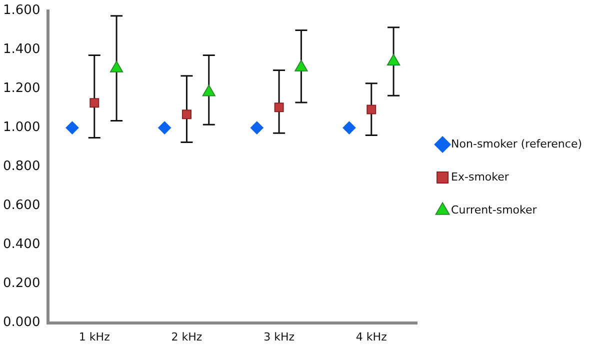 The image size is (600, 347). I want to click on y-tick-label: 0.200, so click(21, 284).